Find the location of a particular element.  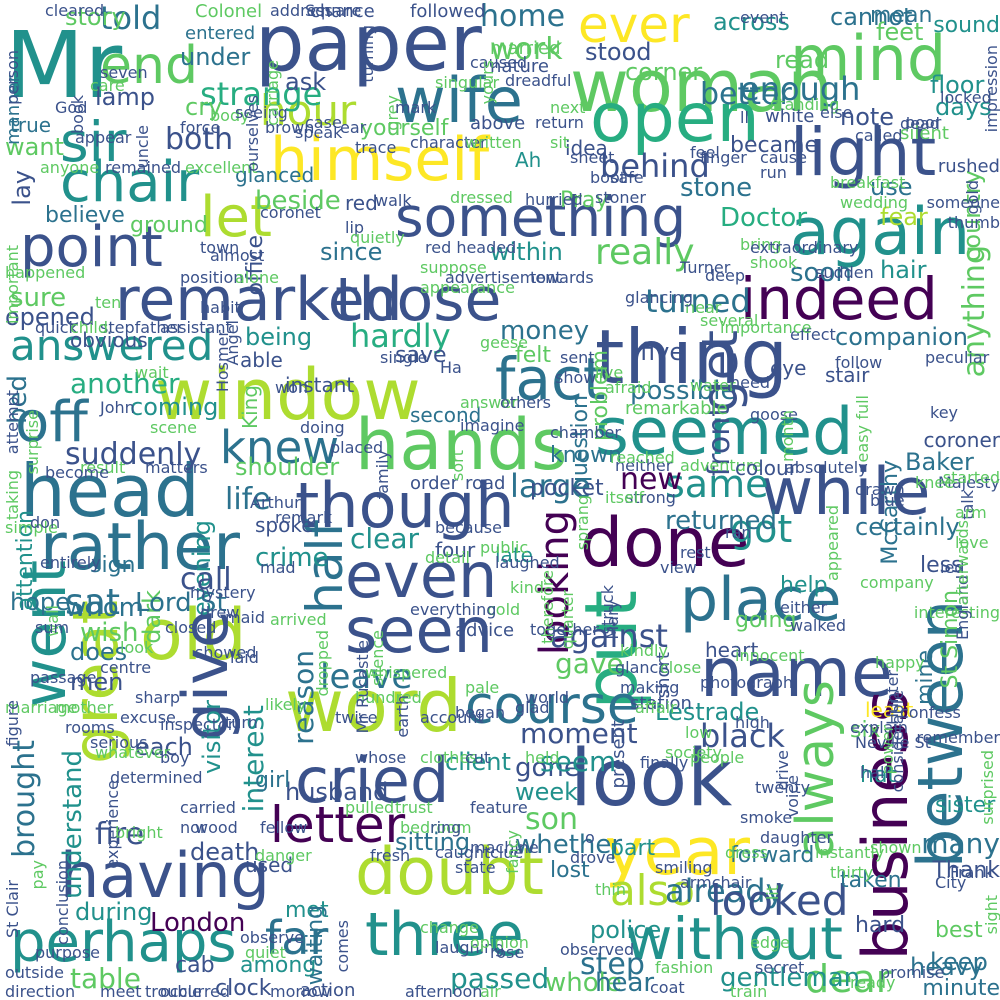

cloud-word: St Clair is located at coordinates (12, 909).